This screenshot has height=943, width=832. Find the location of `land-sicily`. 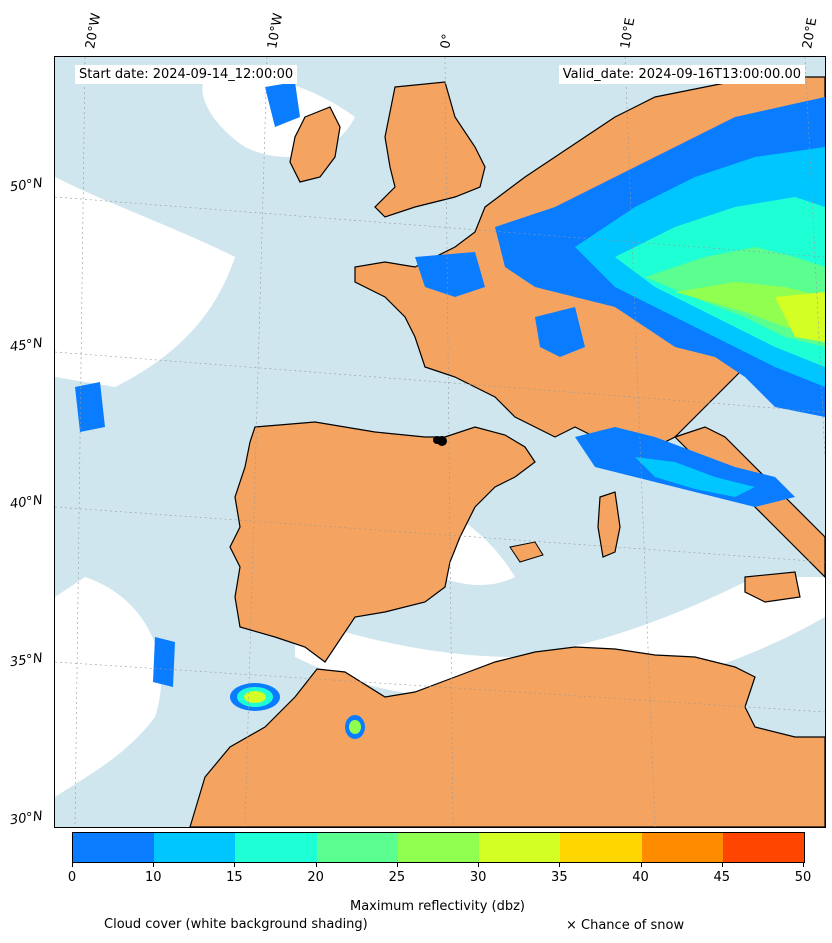

land-sicily is located at coordinates (772, 587).